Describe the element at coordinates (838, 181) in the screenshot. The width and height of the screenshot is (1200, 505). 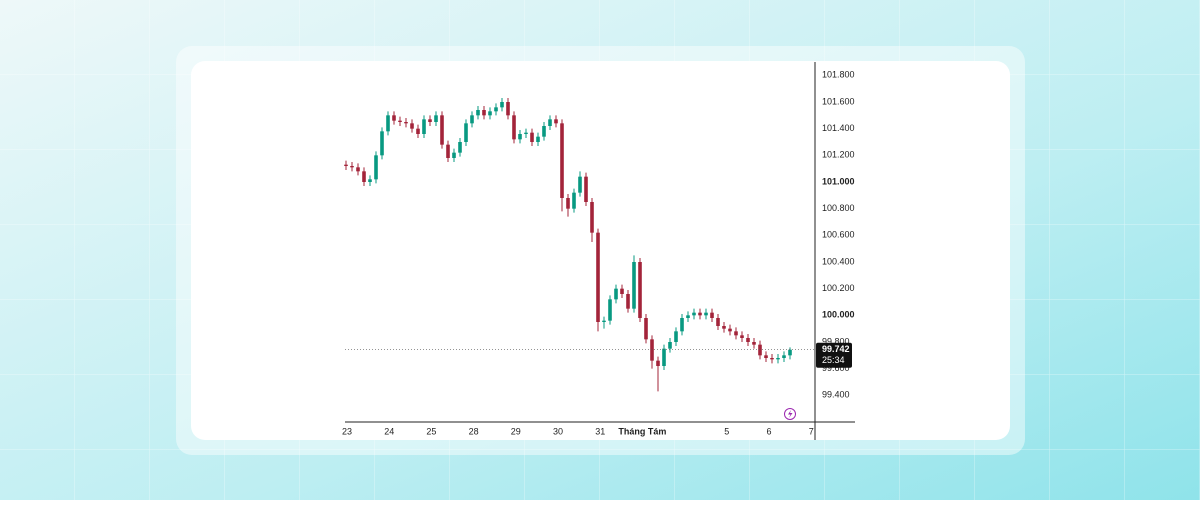
I see `y-tick-label: 101.000` at that location.